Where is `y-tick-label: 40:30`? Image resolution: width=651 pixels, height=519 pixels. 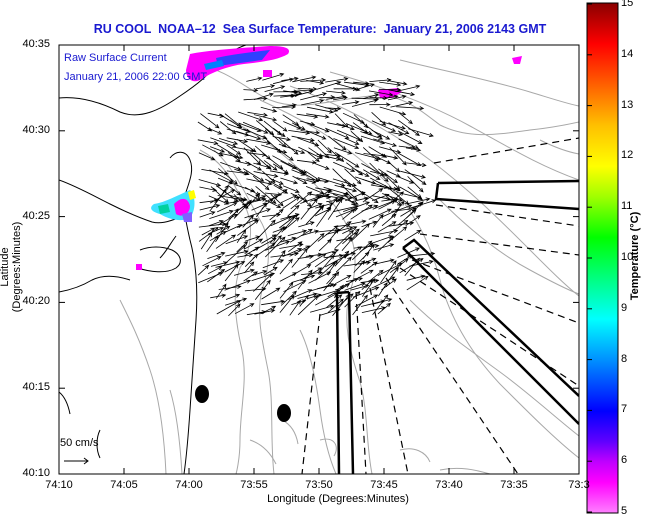 y-tick-label: 40:30 is located at coordinates (36, 129).